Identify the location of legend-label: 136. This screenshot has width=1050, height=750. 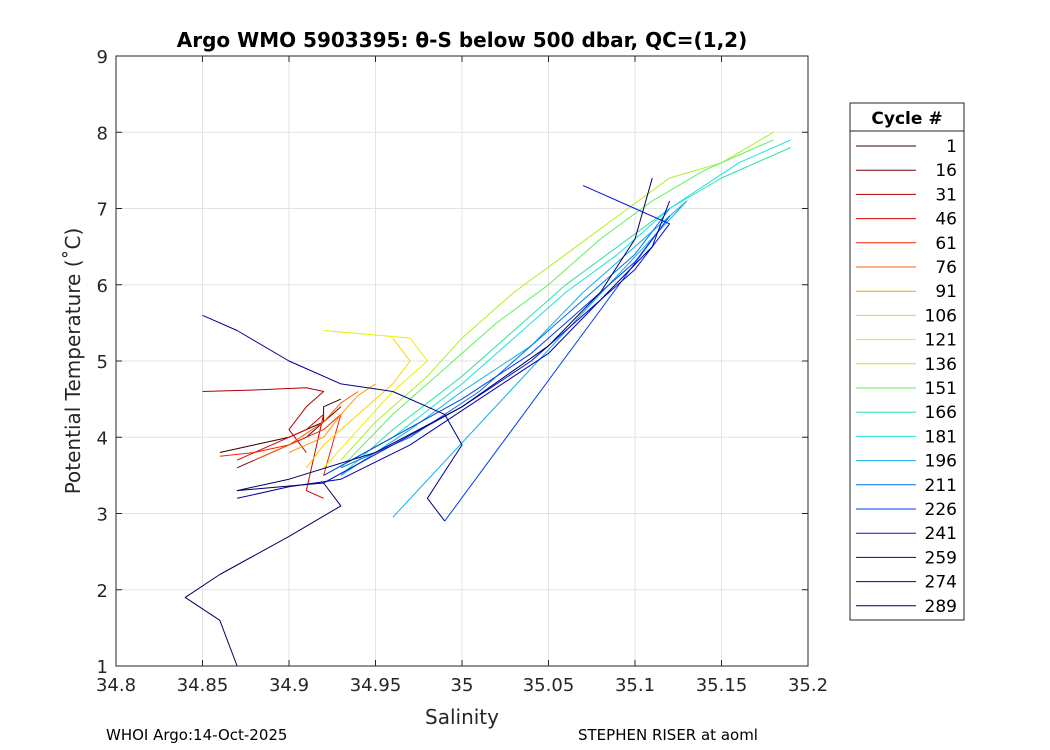
(941, 365).